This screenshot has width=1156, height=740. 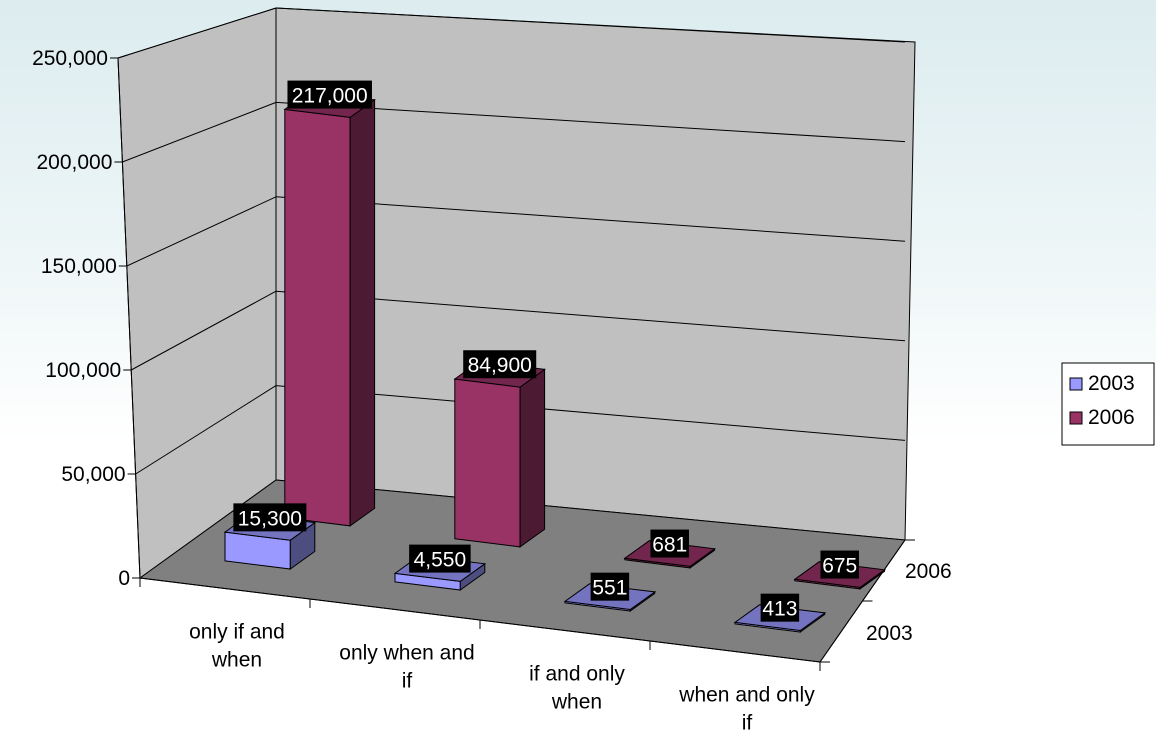 I want to click on data-label: 15,300, so click(x=270, y=517).